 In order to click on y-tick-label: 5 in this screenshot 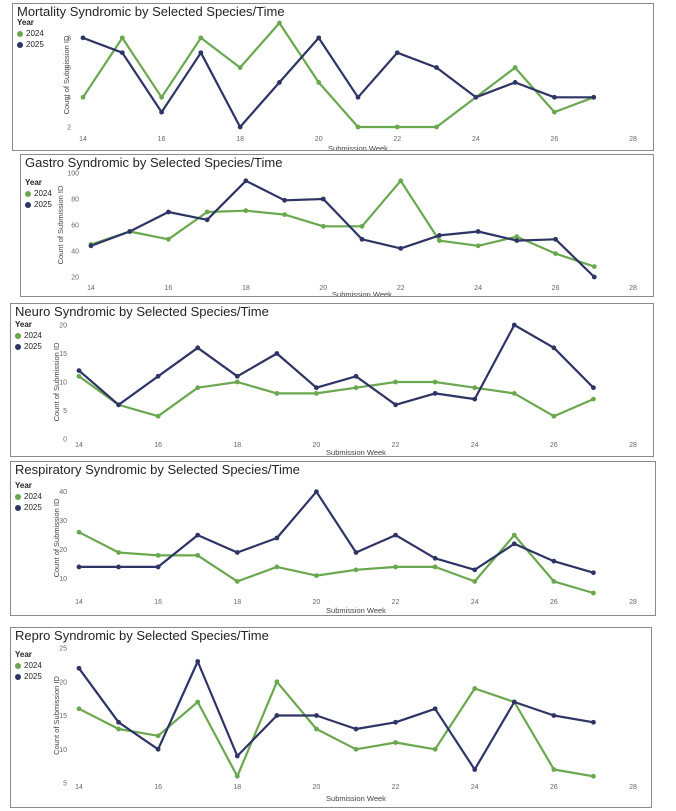, I will do `click(65, 411)`.